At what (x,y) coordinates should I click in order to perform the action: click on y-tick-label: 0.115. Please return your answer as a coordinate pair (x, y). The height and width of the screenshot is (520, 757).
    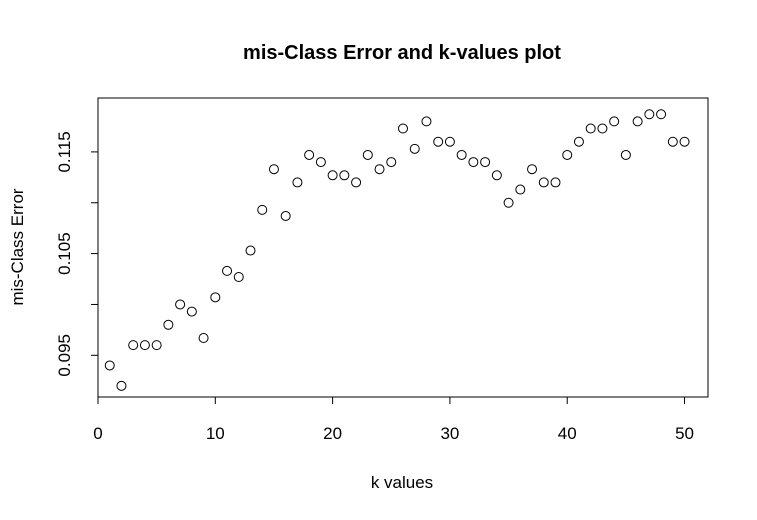
    Looking at the image, I should click on (64, 151).